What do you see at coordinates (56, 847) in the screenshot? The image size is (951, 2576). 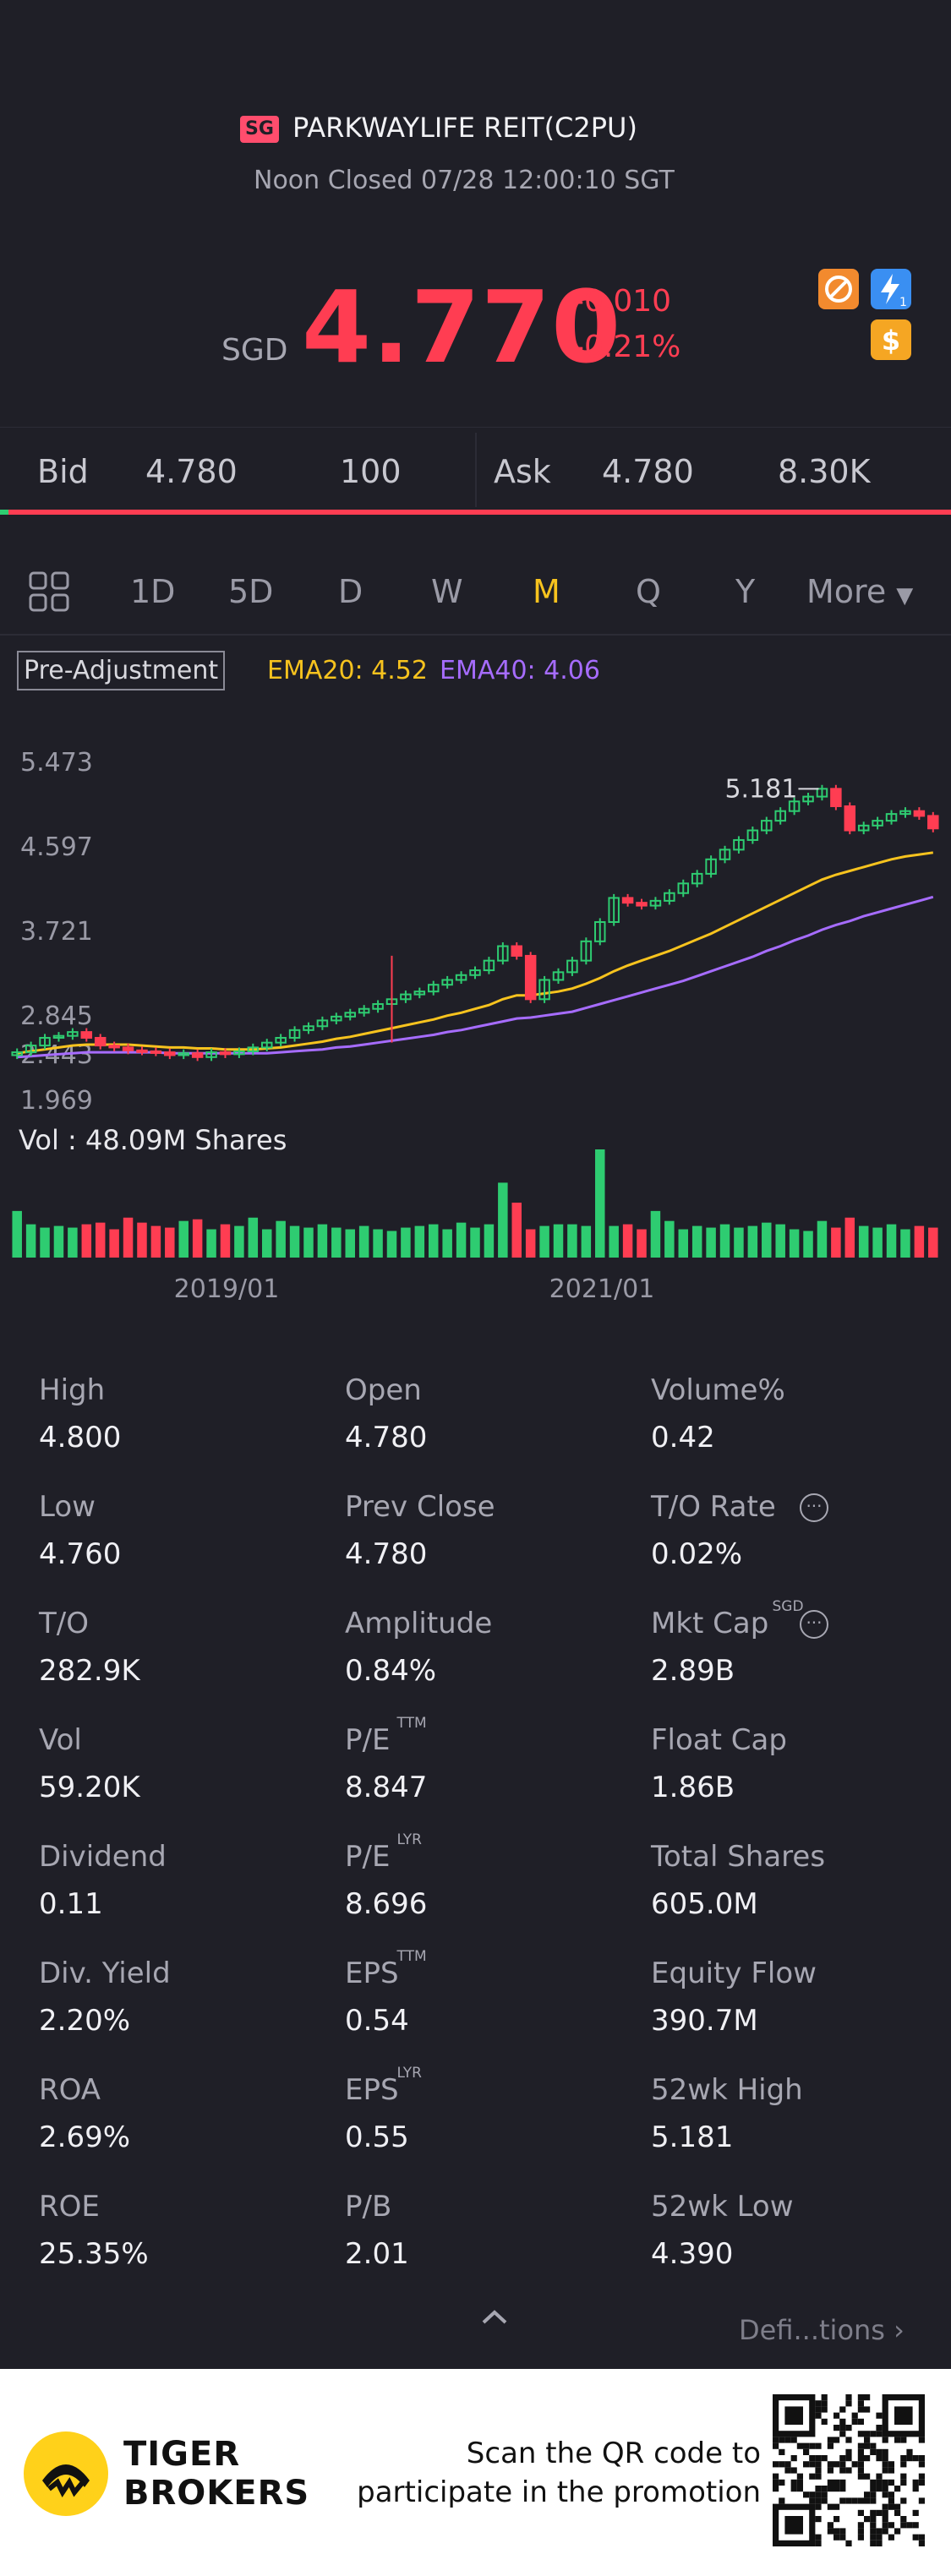 I see `y-tick-label: 4.597` at bounding box center [56, 847].